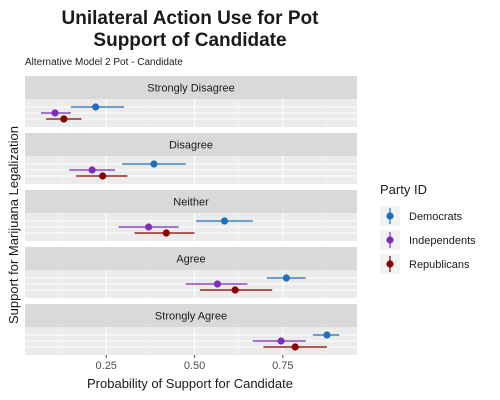 The image size is (500, 400). I want to click on legend-label-independents: Independents, so click(442, 241).